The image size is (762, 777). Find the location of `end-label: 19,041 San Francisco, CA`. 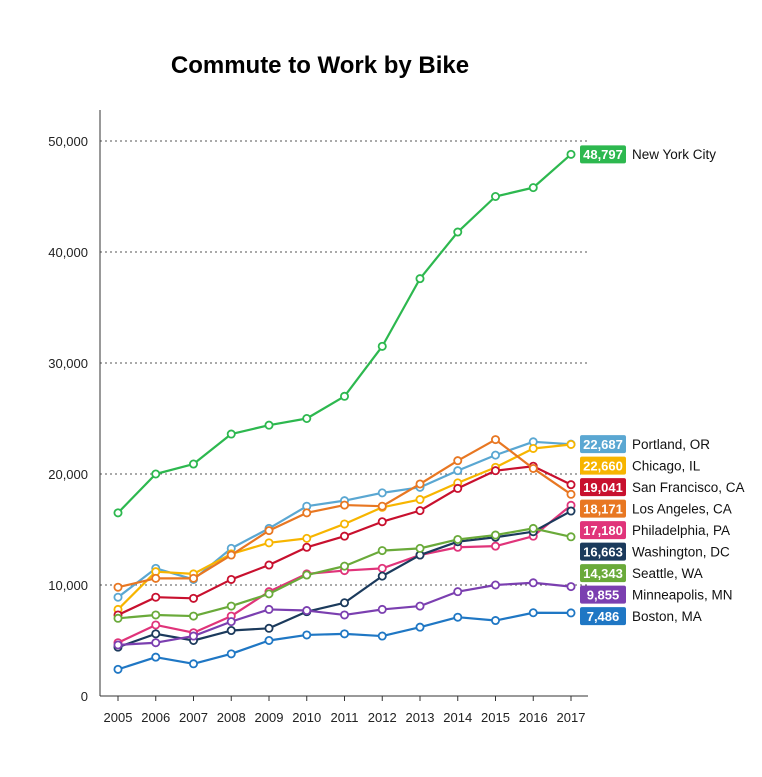

end-label: 19,041 San Francisco, CA is located at coordinates (662, 487).